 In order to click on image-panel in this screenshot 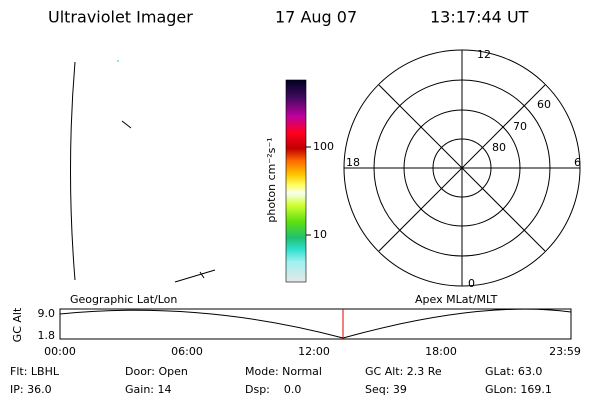, I will do `click(143, 171)`.